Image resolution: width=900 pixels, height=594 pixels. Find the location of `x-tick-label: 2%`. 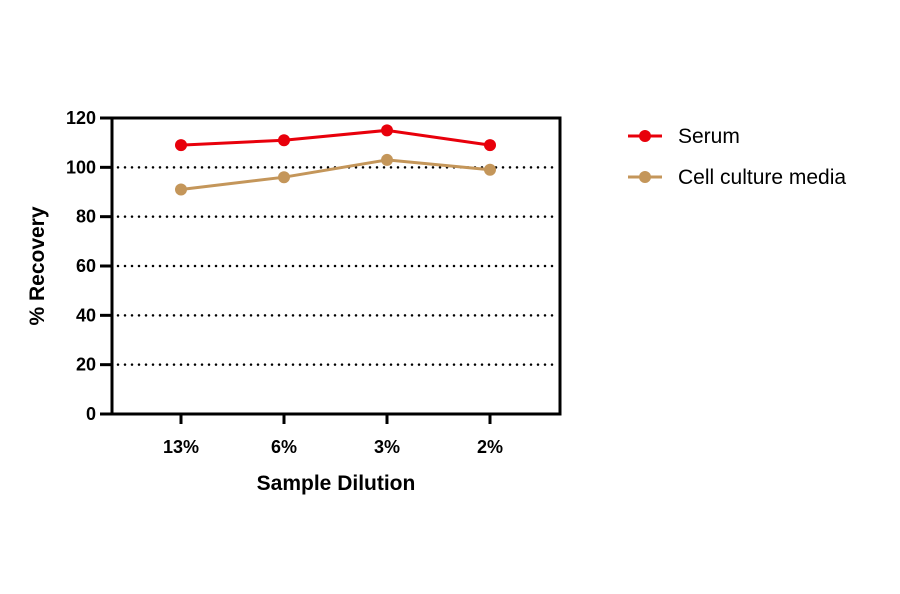

x-tick-label: 2% is located at coordinates (490, 447).